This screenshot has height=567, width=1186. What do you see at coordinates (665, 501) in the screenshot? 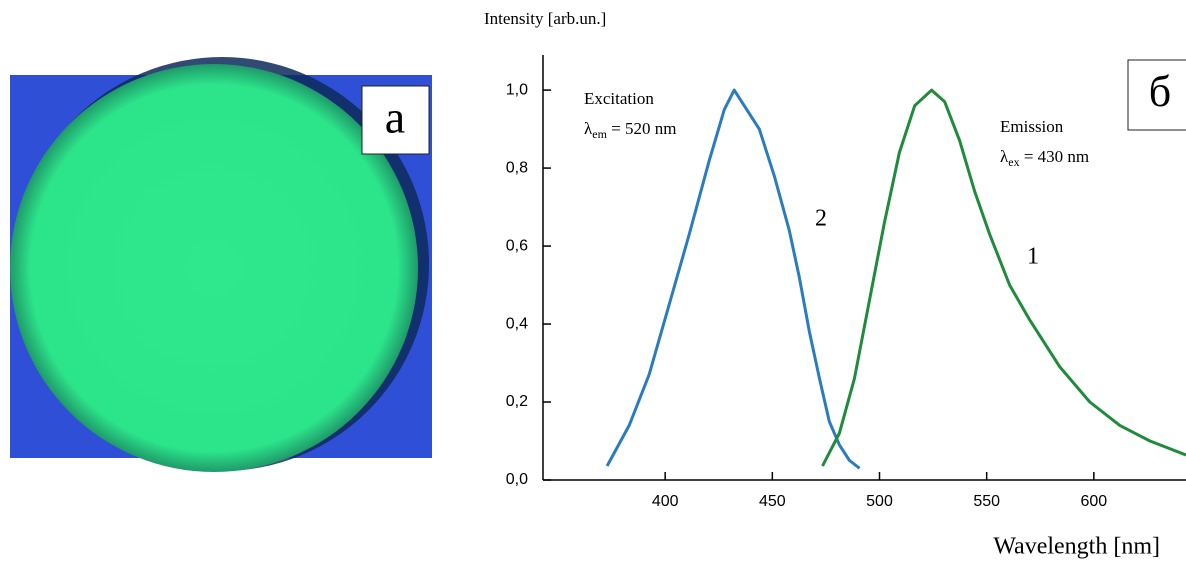
I see `x-tick-label: 400` at bounding box center [665, 501].